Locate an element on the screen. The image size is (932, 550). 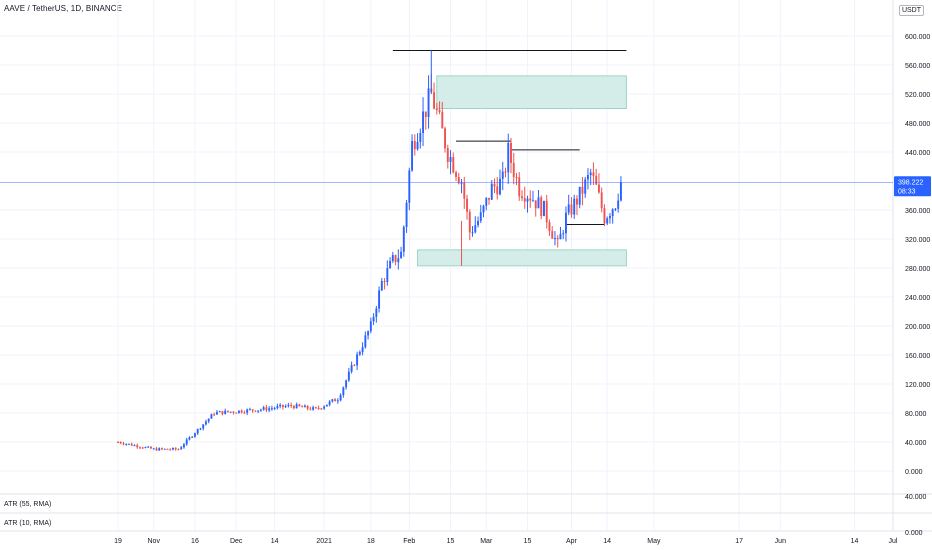
x-tick-label: Feb is located at coordinates (409, 541).